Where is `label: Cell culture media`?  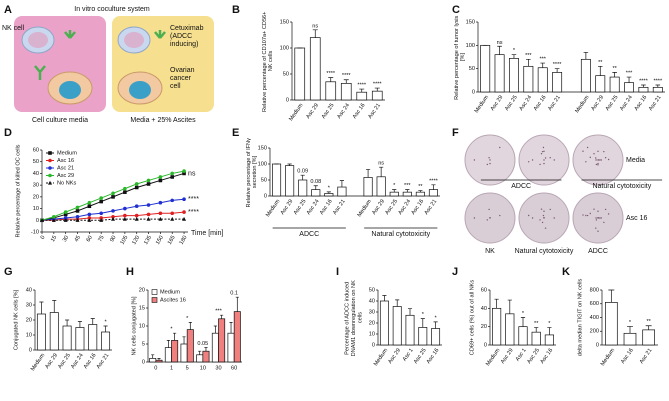
label: Cell culture media is located at coordinates (60, 120).